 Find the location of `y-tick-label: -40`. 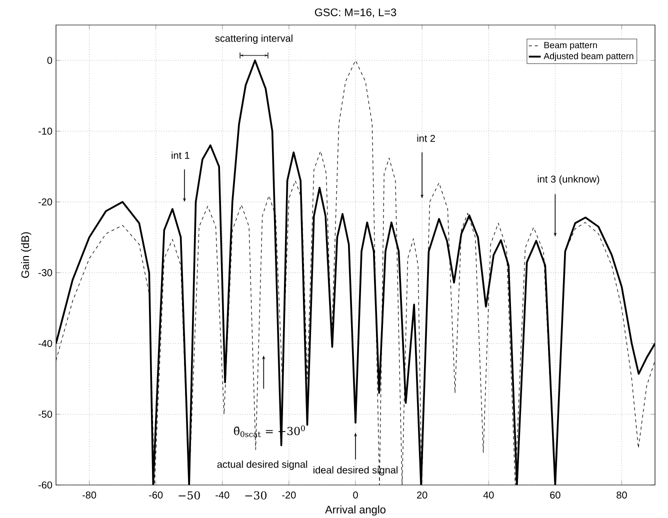

y-tick-label: -40 is located at coordinates (45, 343).